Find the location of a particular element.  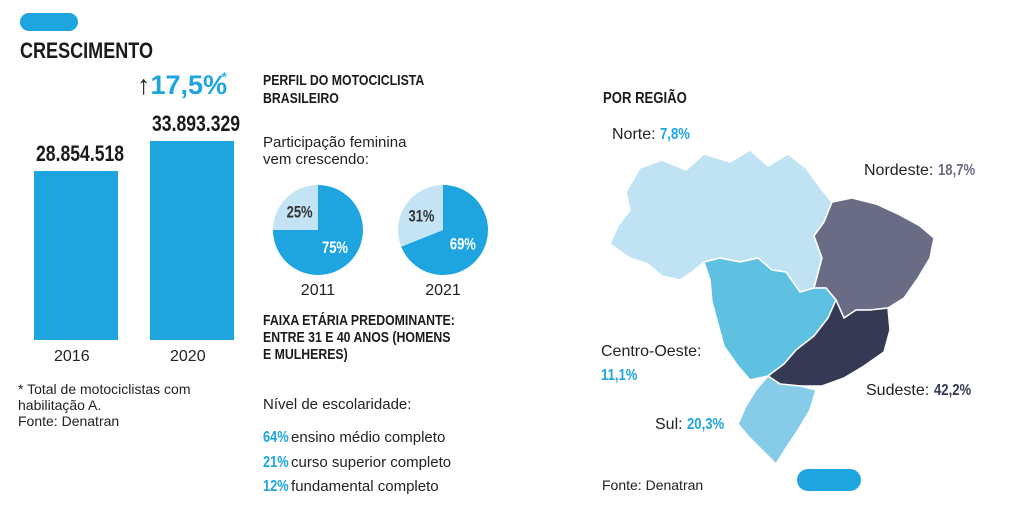

female-participation-text: Participação feminina vem crescendo: is located at coordinates (334, 151).